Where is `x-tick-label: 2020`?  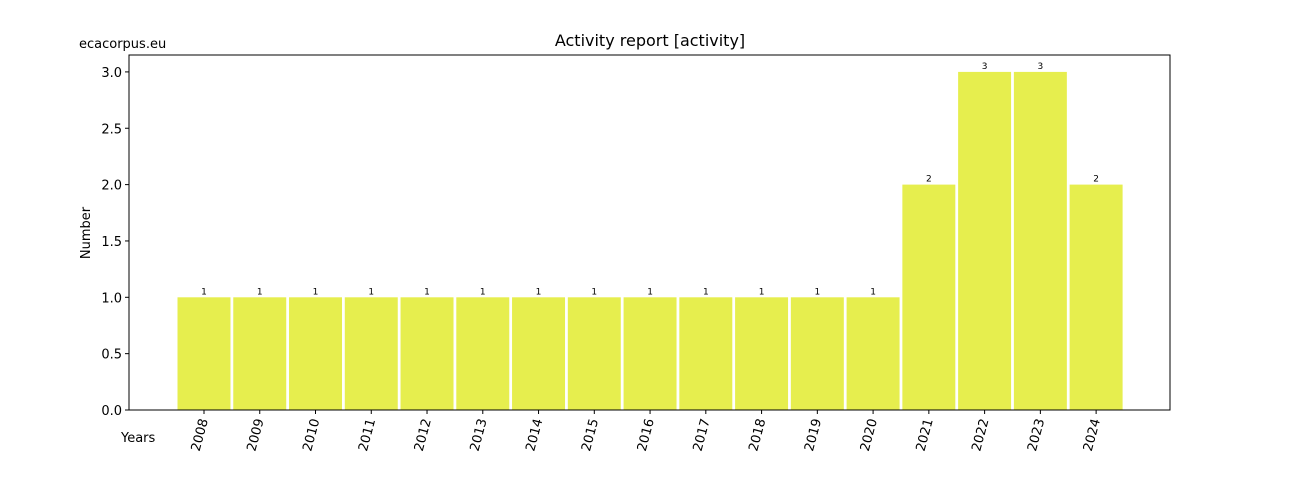 x-tick-label: 2020 is located at coordinates (869, 435).